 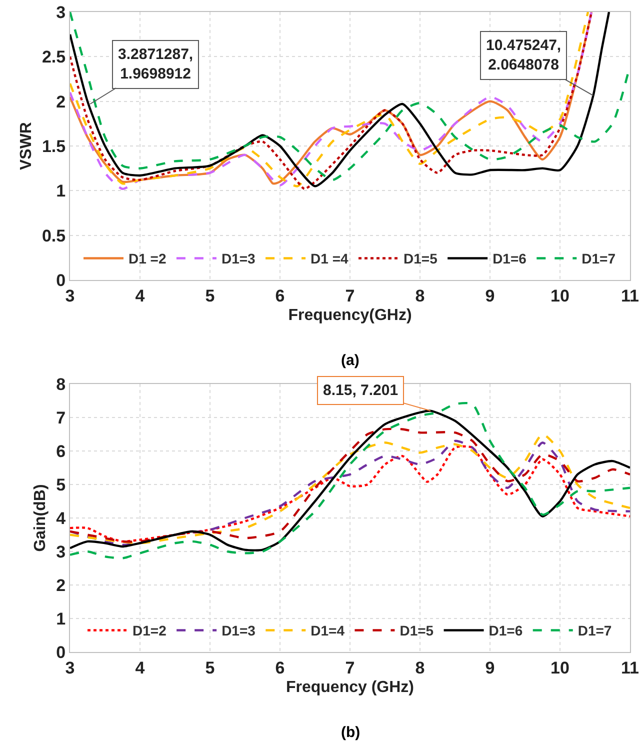 I want to click on y-tick-label: 2.5, so click(x=54, y=57).